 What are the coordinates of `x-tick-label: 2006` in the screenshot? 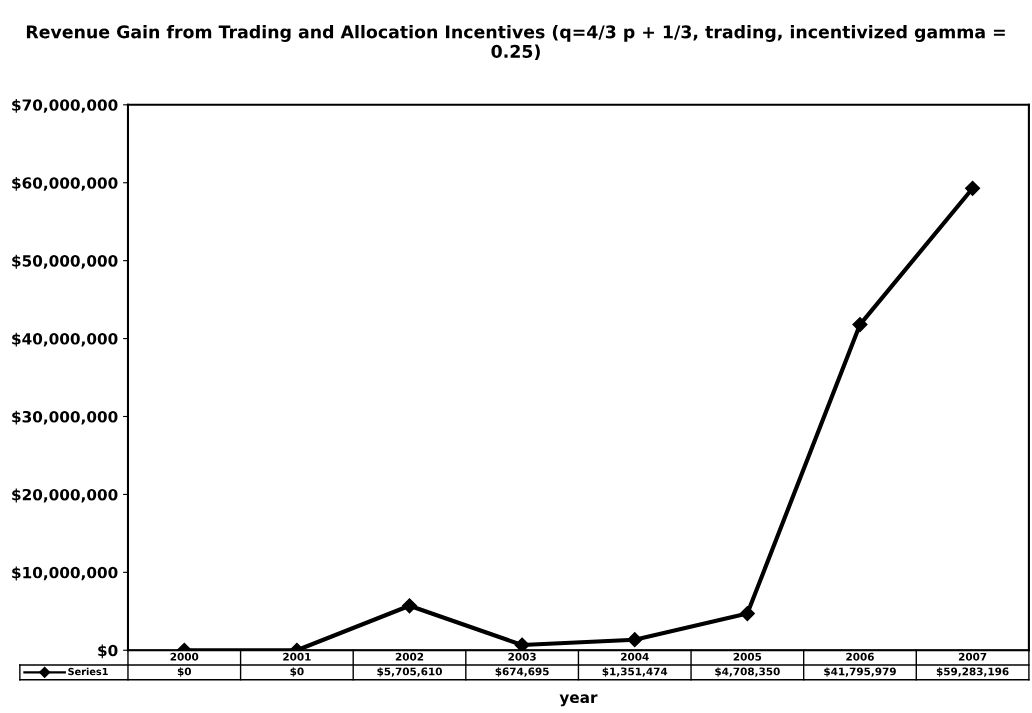 It's located at (860, 656).